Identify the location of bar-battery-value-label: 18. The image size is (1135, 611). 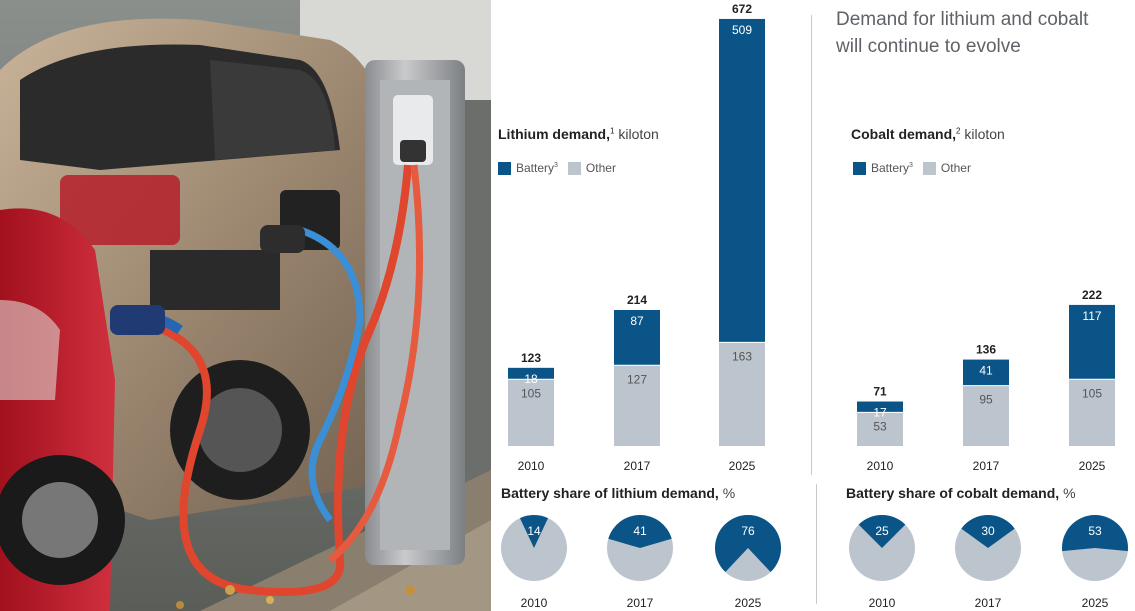
(531, 379).